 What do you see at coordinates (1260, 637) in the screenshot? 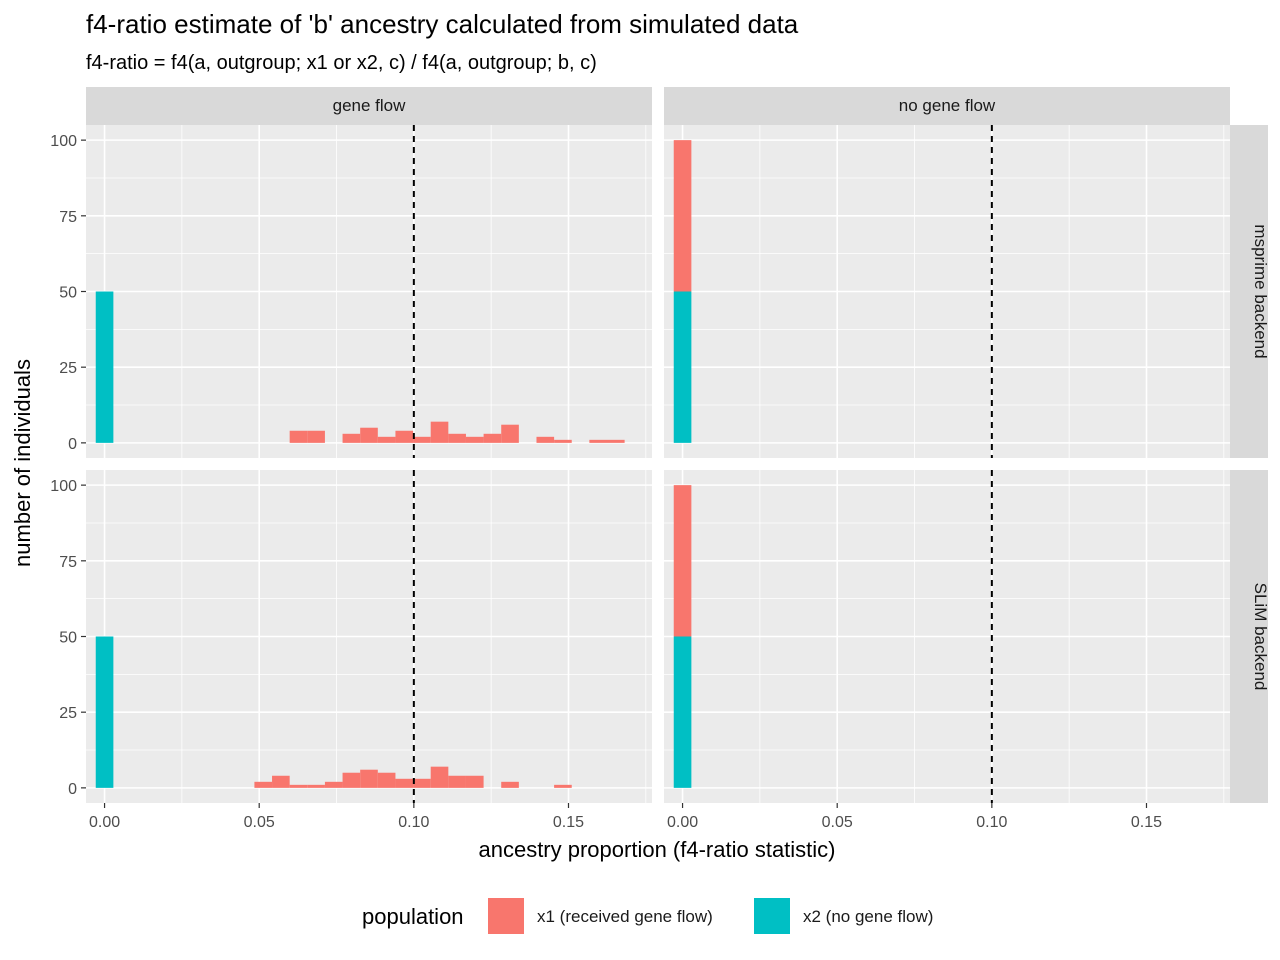
I see `row-strip-label: SLiM backend` at bounding box center [1260, 637].